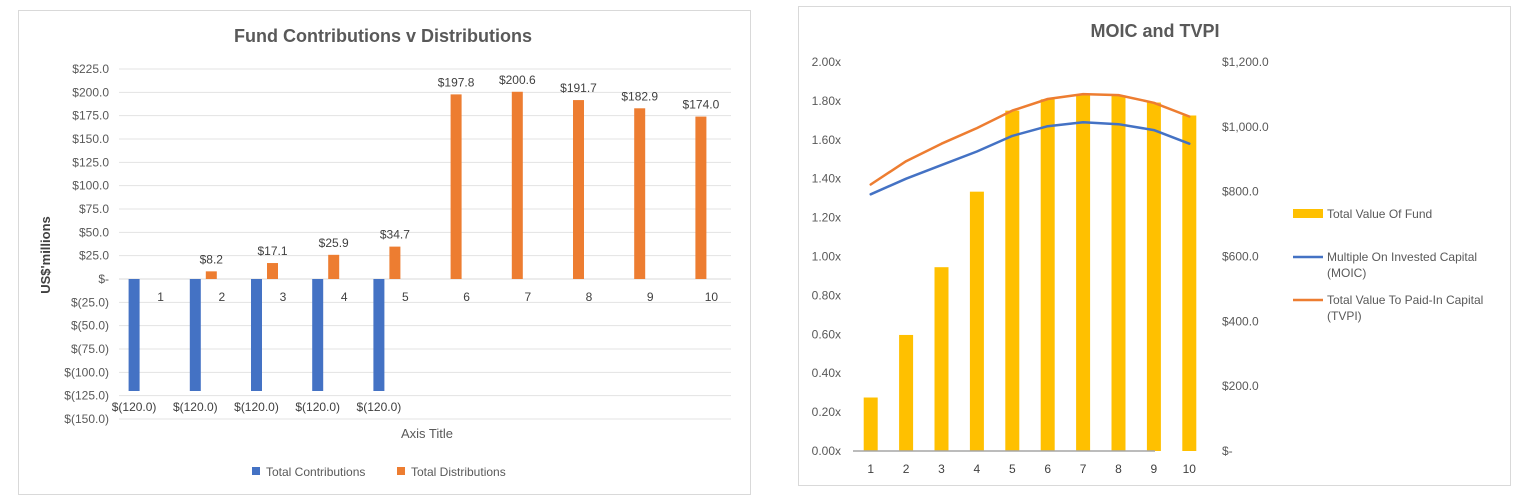  Describe the element at coordinates (379, 472) in the screenshot. I see `legend: Total Contributions Total Distributions` at that location.